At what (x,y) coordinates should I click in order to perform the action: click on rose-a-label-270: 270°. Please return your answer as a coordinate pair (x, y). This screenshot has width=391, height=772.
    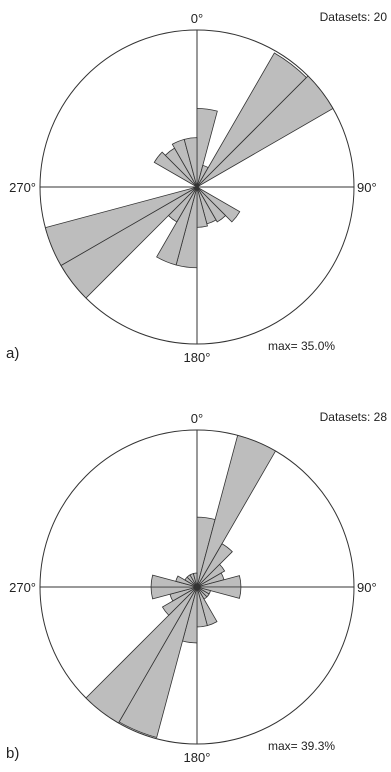
    Looking at the image, I should click on (22, 187).